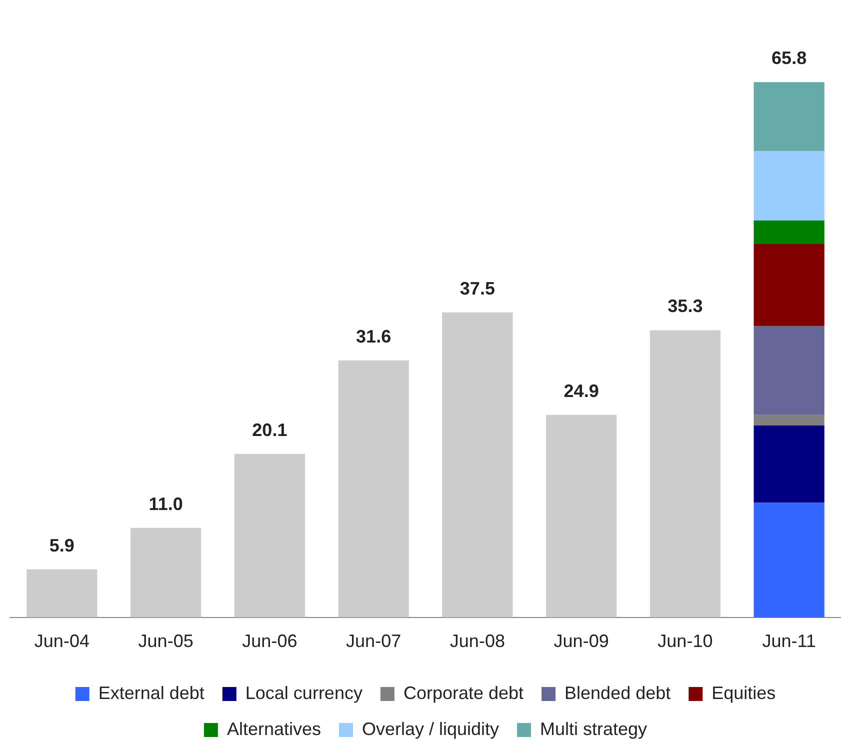  What do you see at coordinates (685, 641) in the screenshot?
I see `x-tick-label: Jun-10` at bounding box center [685, 641].